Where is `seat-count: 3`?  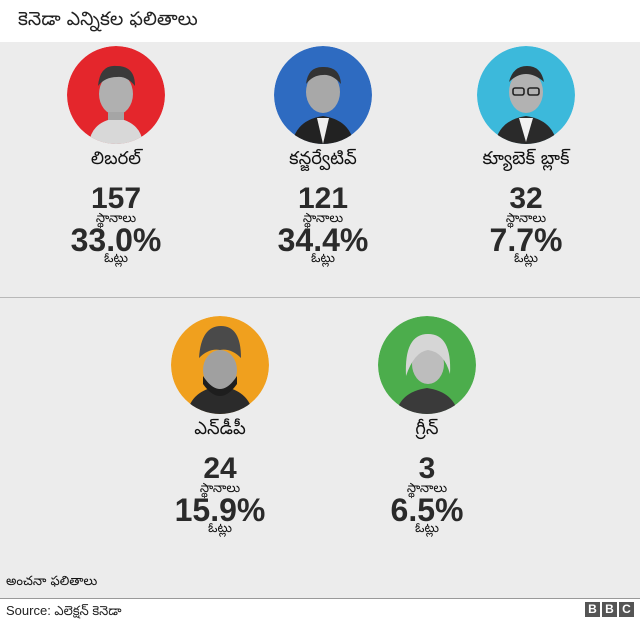 seat-count: 3 is located at coordinates (427, 468).